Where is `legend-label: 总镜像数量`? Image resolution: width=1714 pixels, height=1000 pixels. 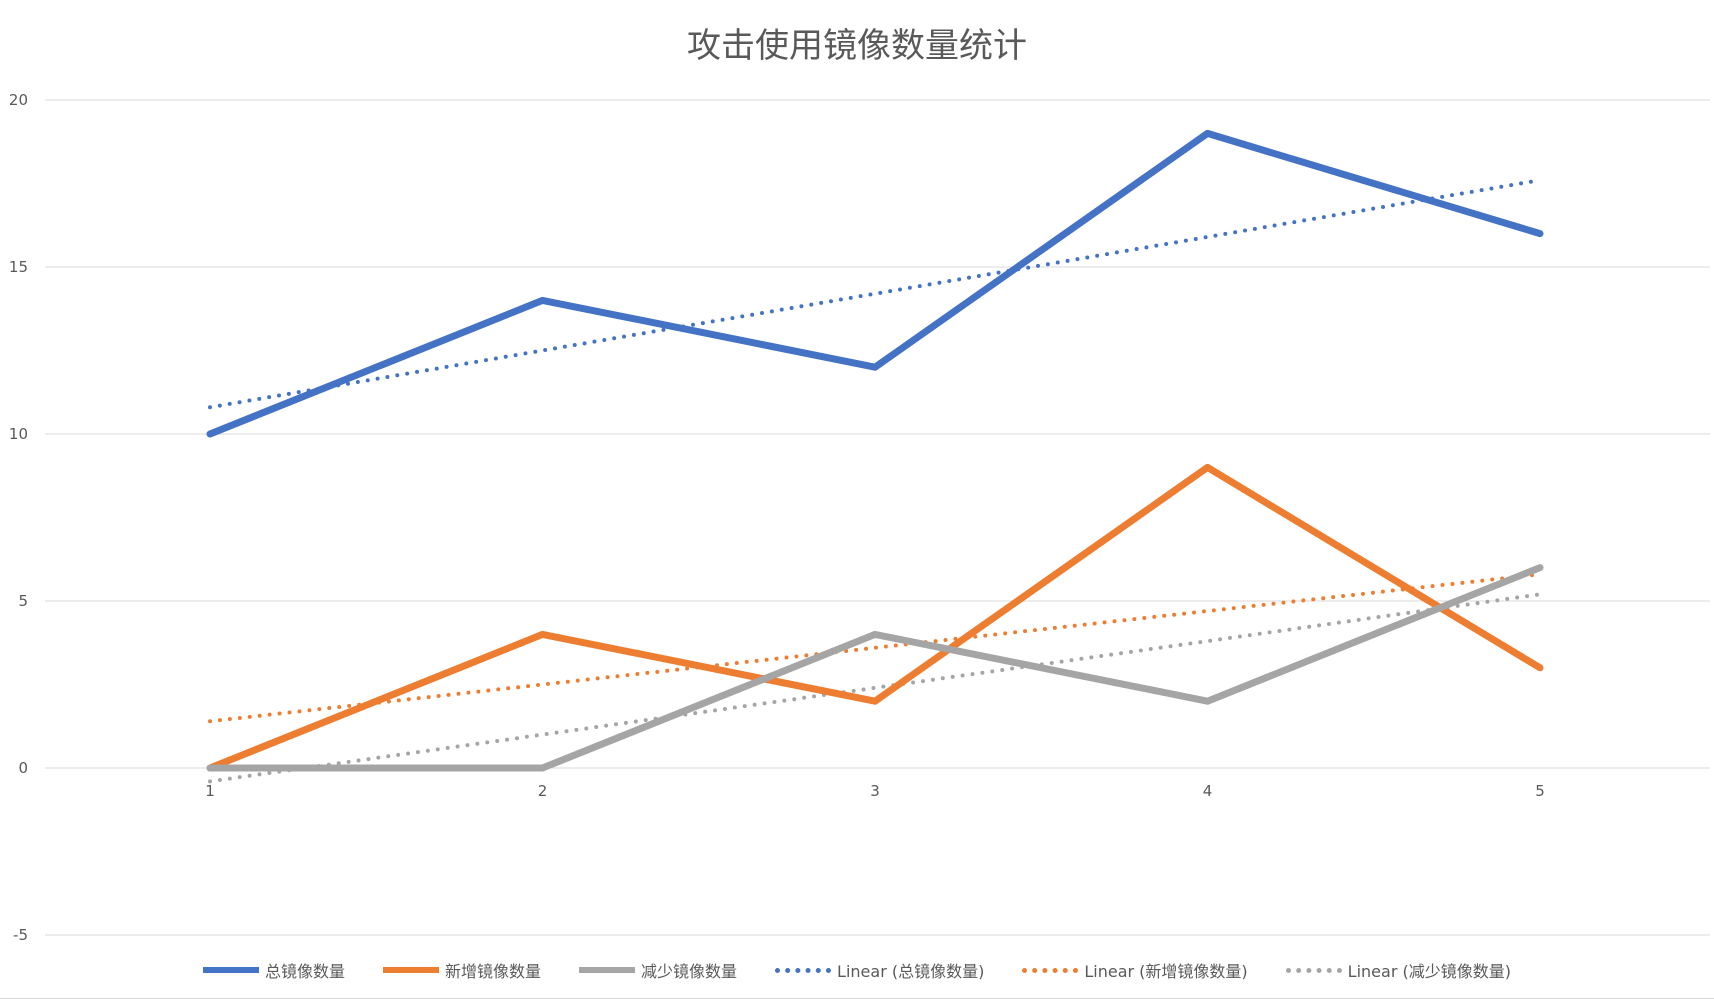 legend-label: 总镜像数量 is located at coordinates (305, 971).